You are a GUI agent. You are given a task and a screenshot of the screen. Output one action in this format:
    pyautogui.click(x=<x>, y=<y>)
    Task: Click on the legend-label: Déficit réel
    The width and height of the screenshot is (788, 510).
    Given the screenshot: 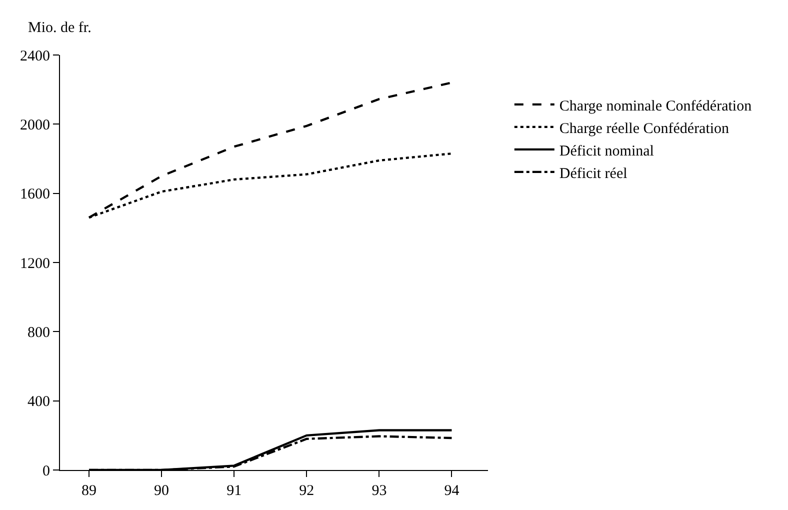 What is the action you would take?
    pyautogui.click(x=593, y=174)
    